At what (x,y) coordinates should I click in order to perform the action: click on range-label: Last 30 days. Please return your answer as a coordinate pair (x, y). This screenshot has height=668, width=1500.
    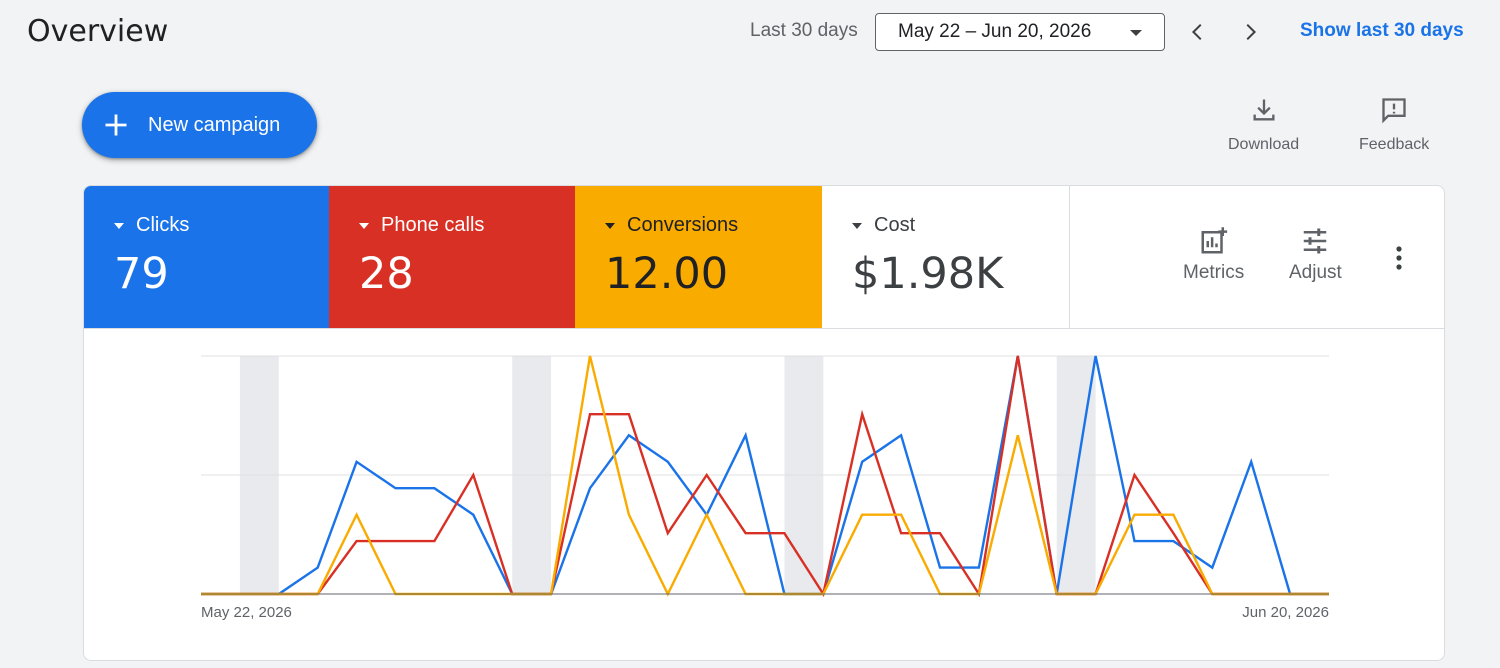
    Looking at the image, I should click on (804, 30).